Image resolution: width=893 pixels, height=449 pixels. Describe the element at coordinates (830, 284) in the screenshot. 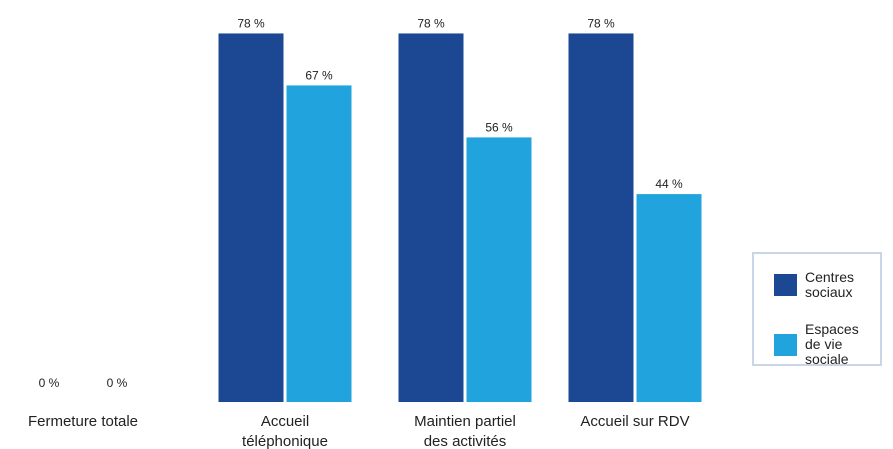

I see `legend-label: Centres sociaux` at that location.